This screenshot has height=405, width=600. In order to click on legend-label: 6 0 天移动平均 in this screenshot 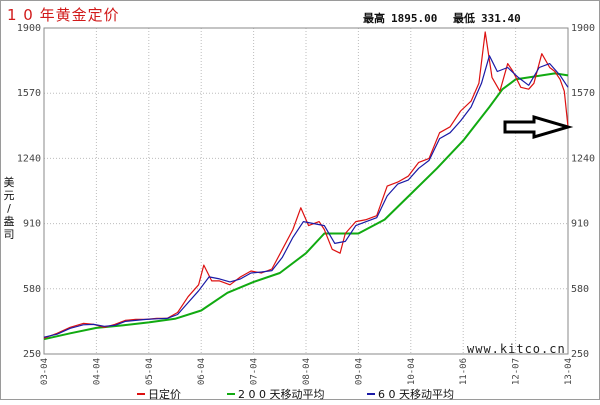, I will do `click(416, 394)`.